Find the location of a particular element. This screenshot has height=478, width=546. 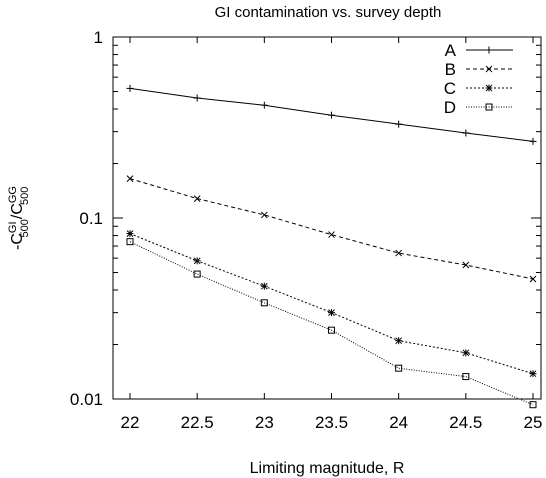

y-axis-label-num-sub: 500 is located at coordinates (25, 228).